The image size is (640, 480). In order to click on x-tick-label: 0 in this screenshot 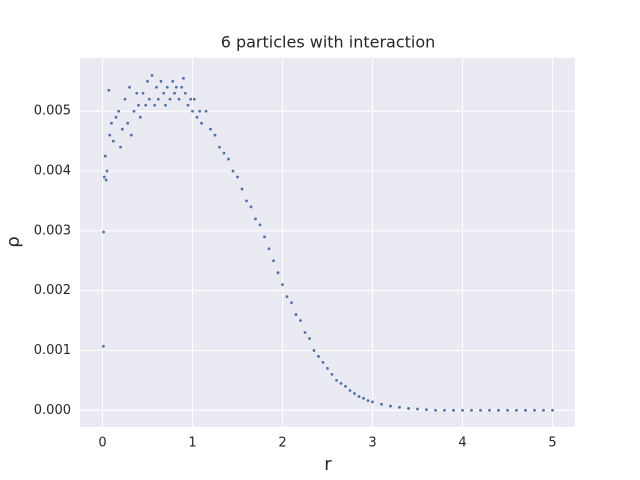, I will do `click(102, 443)`.